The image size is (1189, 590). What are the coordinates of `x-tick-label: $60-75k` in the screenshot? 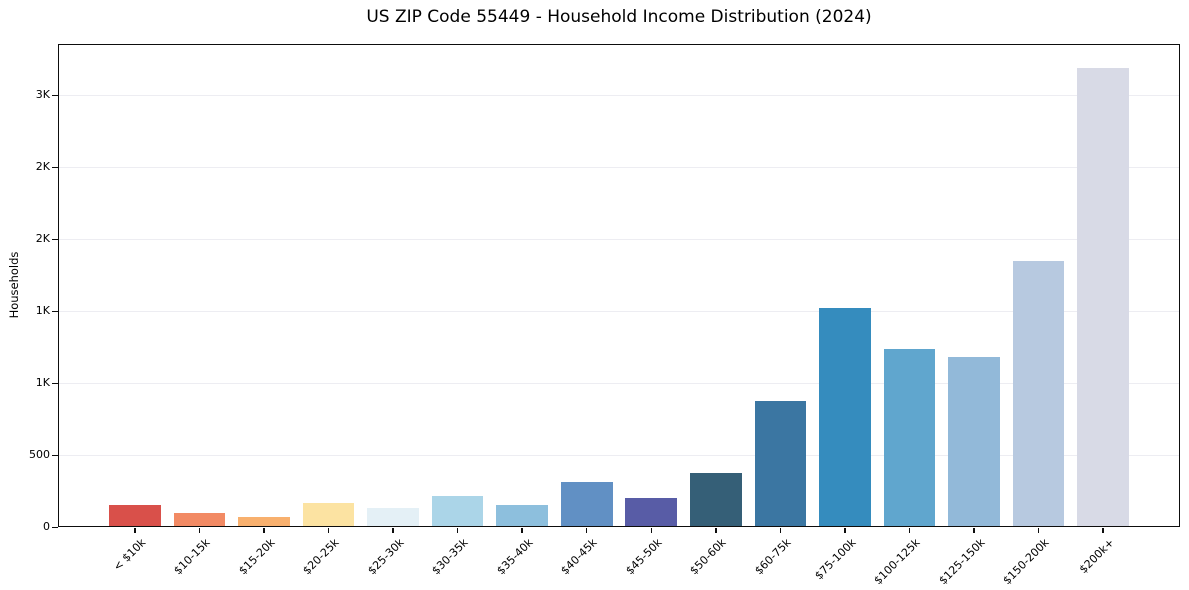 It's located at (773, 557).